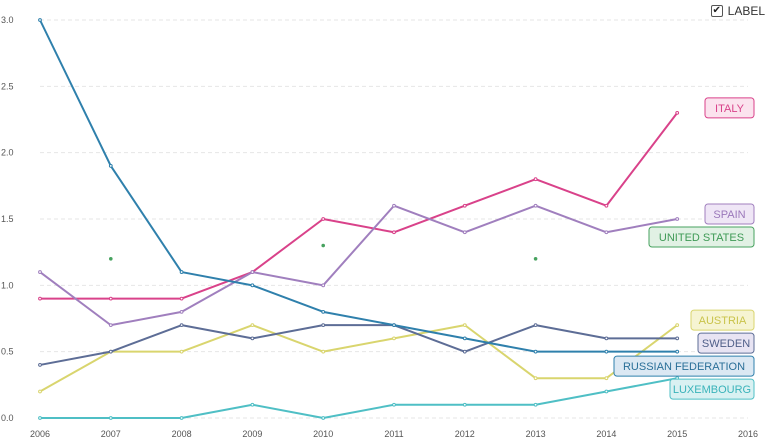  I want to click on series-sweden, so click(359, 345).